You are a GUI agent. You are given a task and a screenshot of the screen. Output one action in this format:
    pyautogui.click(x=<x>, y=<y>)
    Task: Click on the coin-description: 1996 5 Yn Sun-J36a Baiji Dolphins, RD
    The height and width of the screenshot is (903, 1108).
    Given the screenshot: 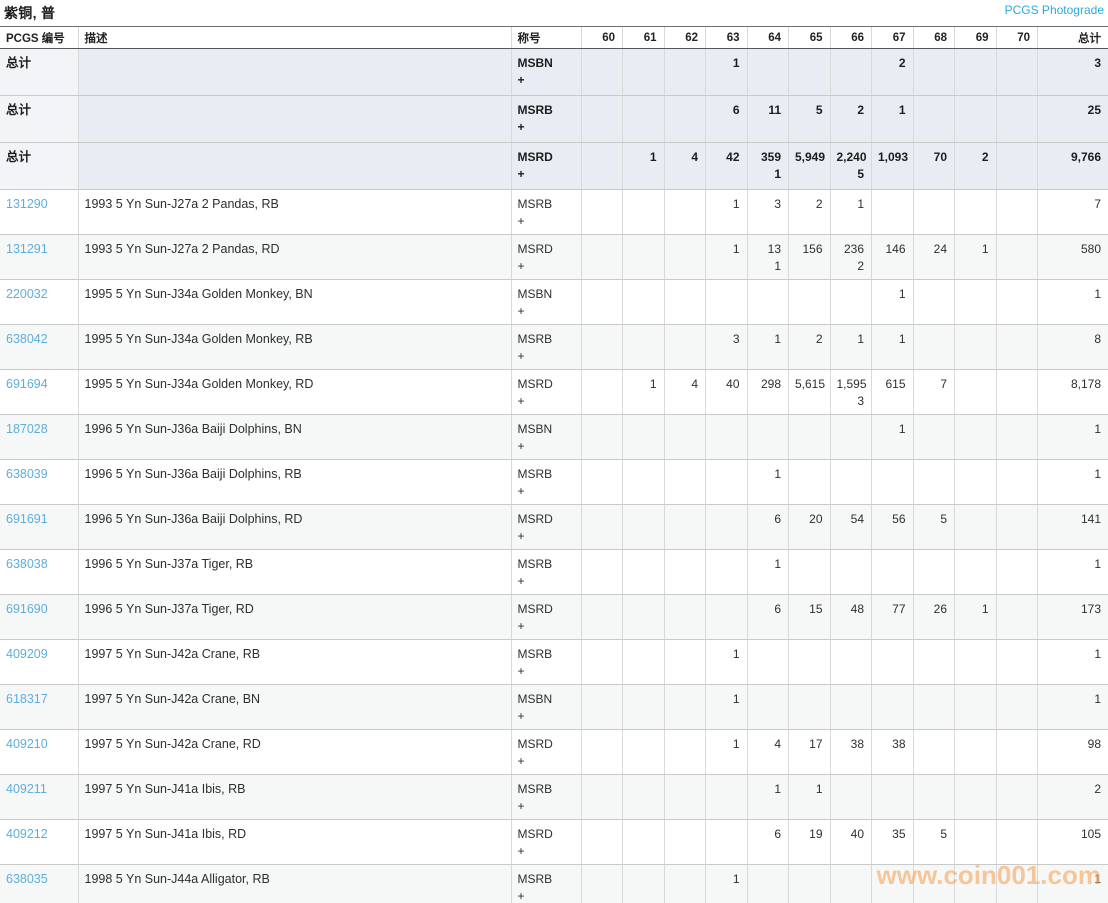 What is the action you would take?
    pyautogui.click(x=294, y=527)
    